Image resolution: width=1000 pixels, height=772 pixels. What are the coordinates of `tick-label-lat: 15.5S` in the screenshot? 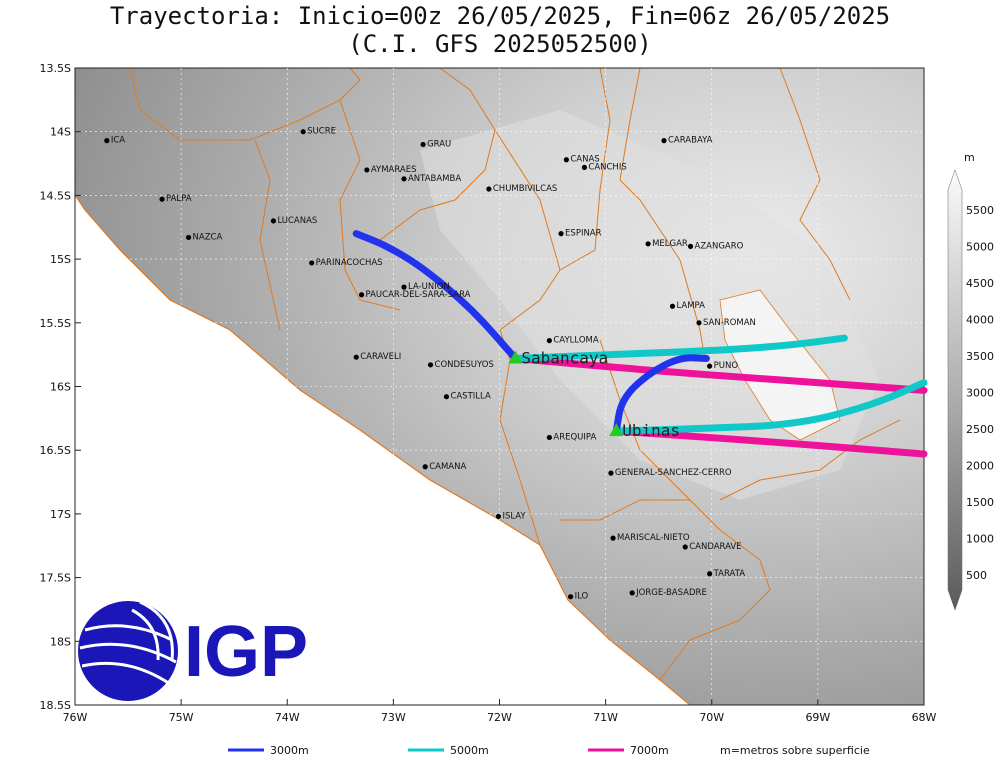 It's located at (55, 323).